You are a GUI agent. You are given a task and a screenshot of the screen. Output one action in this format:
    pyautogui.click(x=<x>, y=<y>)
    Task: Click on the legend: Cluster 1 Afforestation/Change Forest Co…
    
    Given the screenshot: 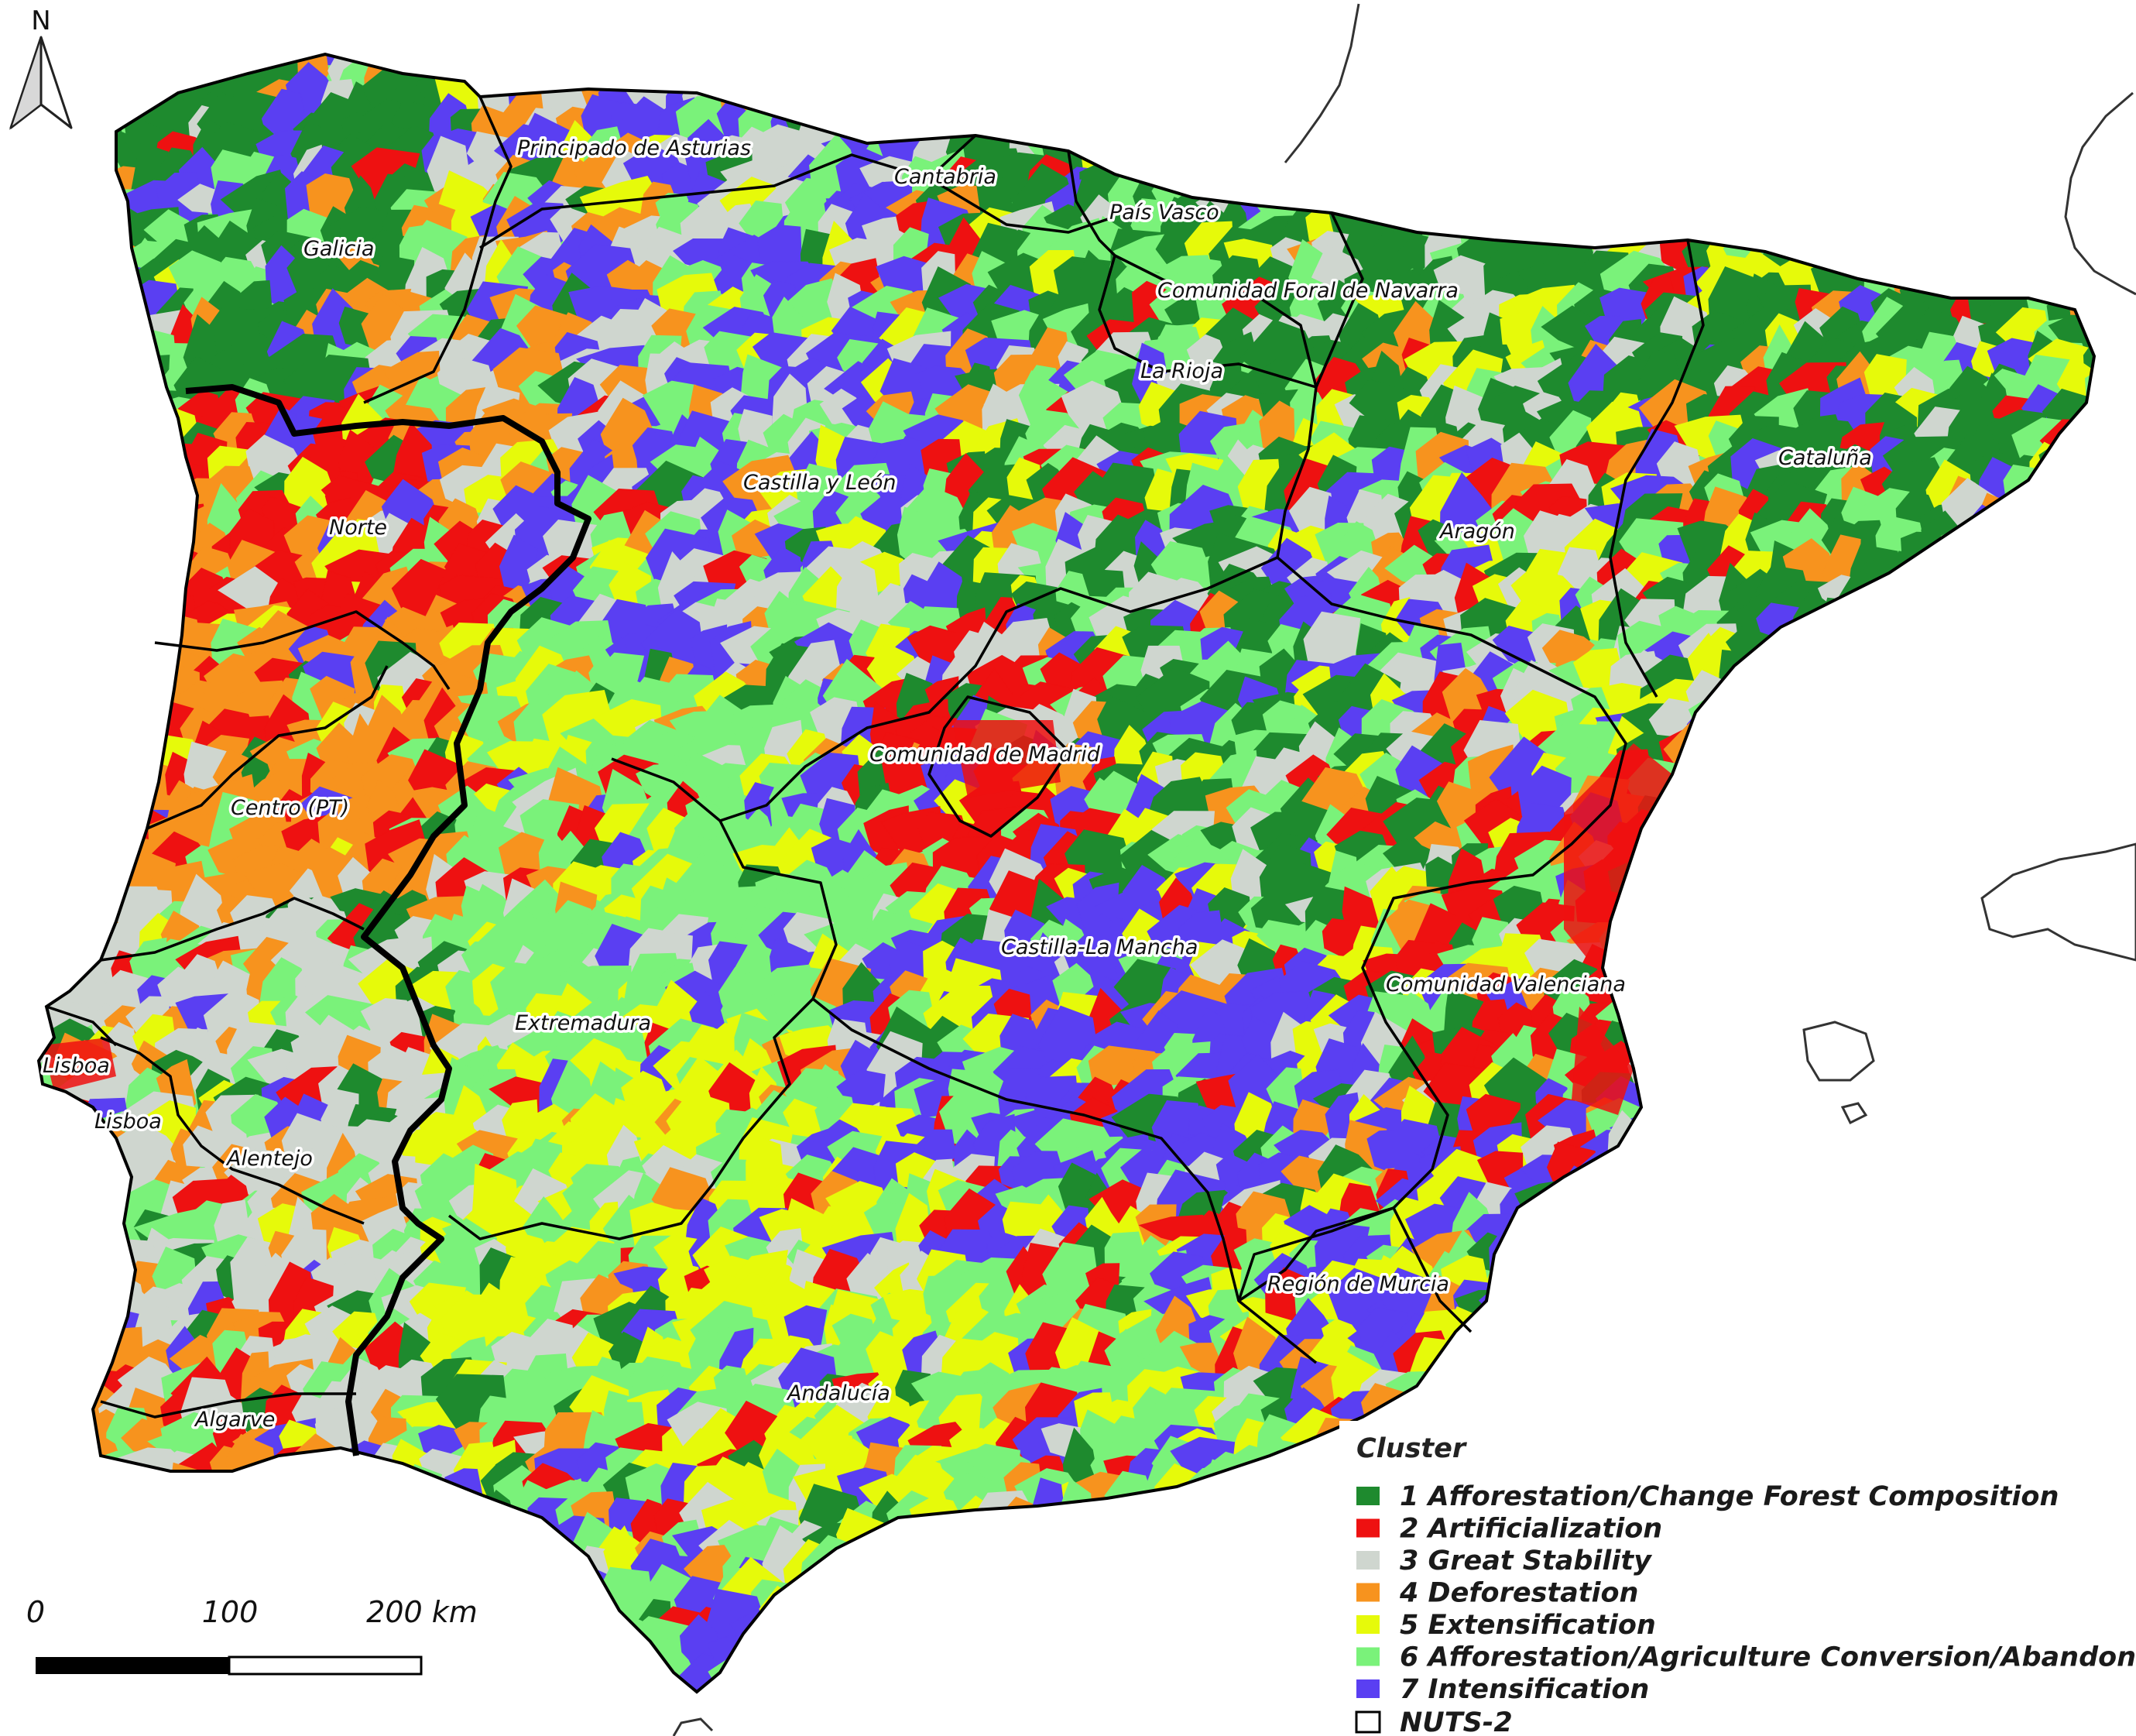 What is the action you would take?
    pyautogui.click(x=1737, y=1578)
    